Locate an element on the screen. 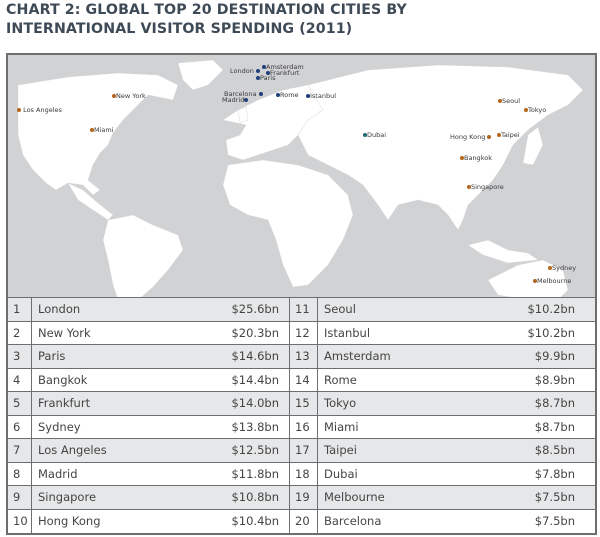 Image resolution: width=600 pixels, height=537 pixels. city-cell: Bangkok is located at coordinates (63, 379).